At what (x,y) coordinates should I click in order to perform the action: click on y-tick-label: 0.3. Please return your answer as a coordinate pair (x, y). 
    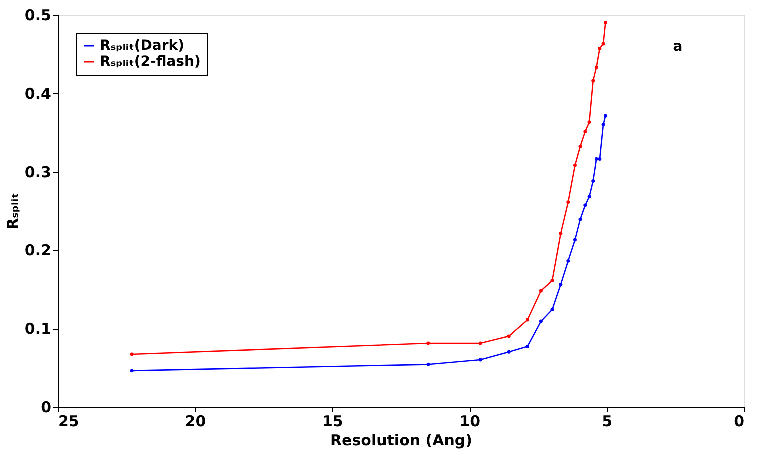
    Looking at the image, I should click on (38, 172).